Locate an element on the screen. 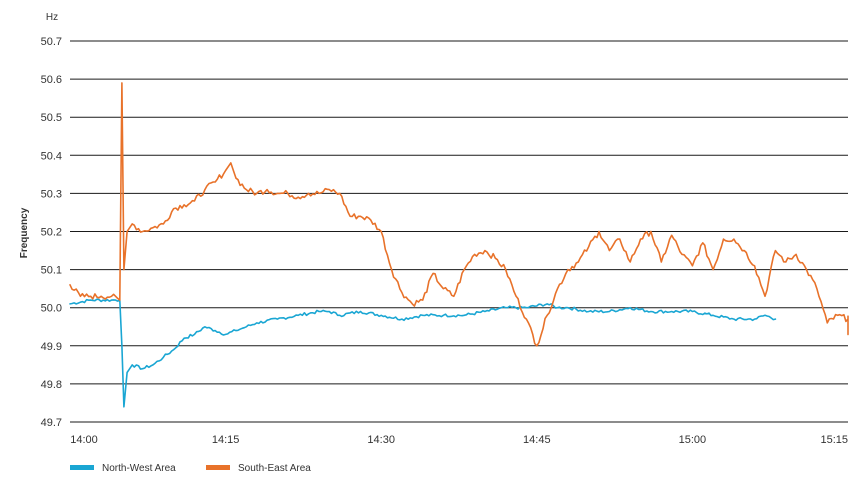  y-tick-label: 50.2 is located at coordinates (51, 233).